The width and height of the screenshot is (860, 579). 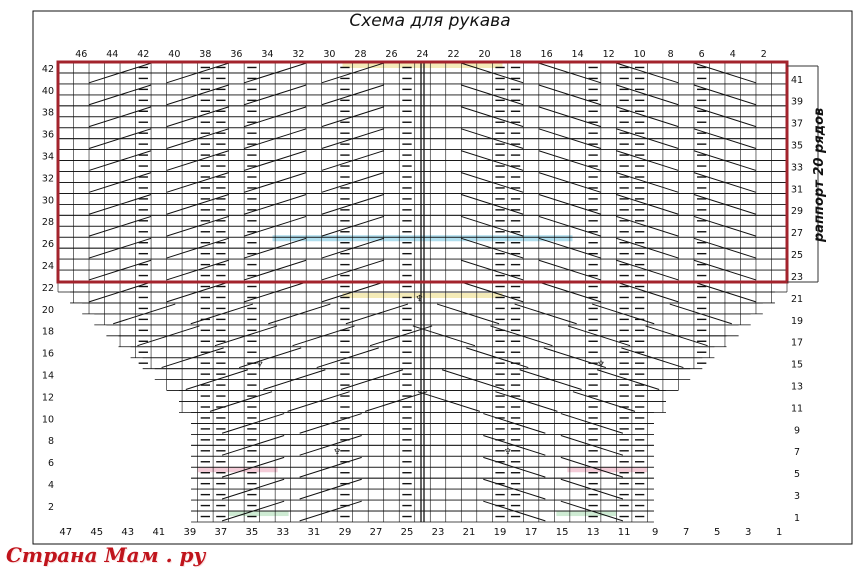 What do you see at coordinates (252, 532) in the screenshot?
I see `column-number-bottom: 35` at bounding box center [252, 532].